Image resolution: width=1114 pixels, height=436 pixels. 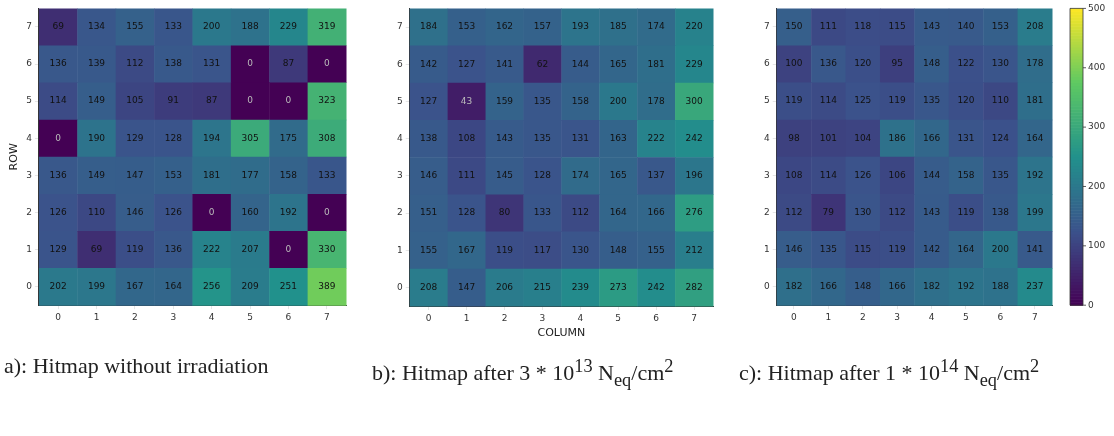 I want to click on data-label: 188, so click(x=250, y=26).